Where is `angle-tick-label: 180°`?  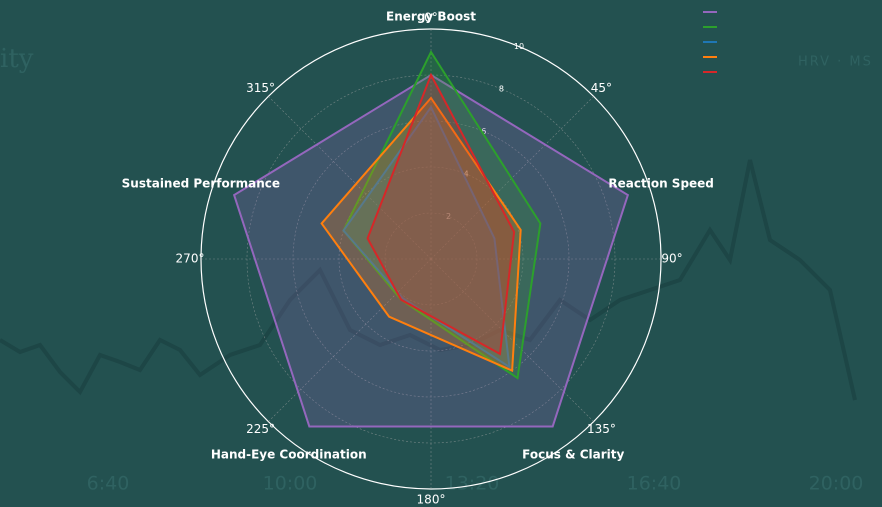 angle-tick-label: 180° is located at coordinates (431, 500).